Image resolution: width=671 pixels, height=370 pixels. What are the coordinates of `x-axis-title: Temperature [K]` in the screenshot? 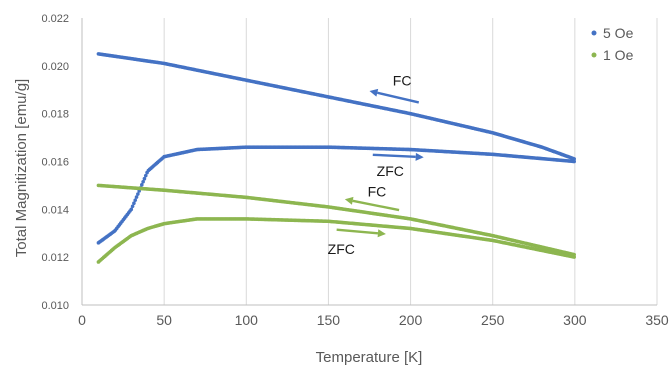 It's located at (369, 357).